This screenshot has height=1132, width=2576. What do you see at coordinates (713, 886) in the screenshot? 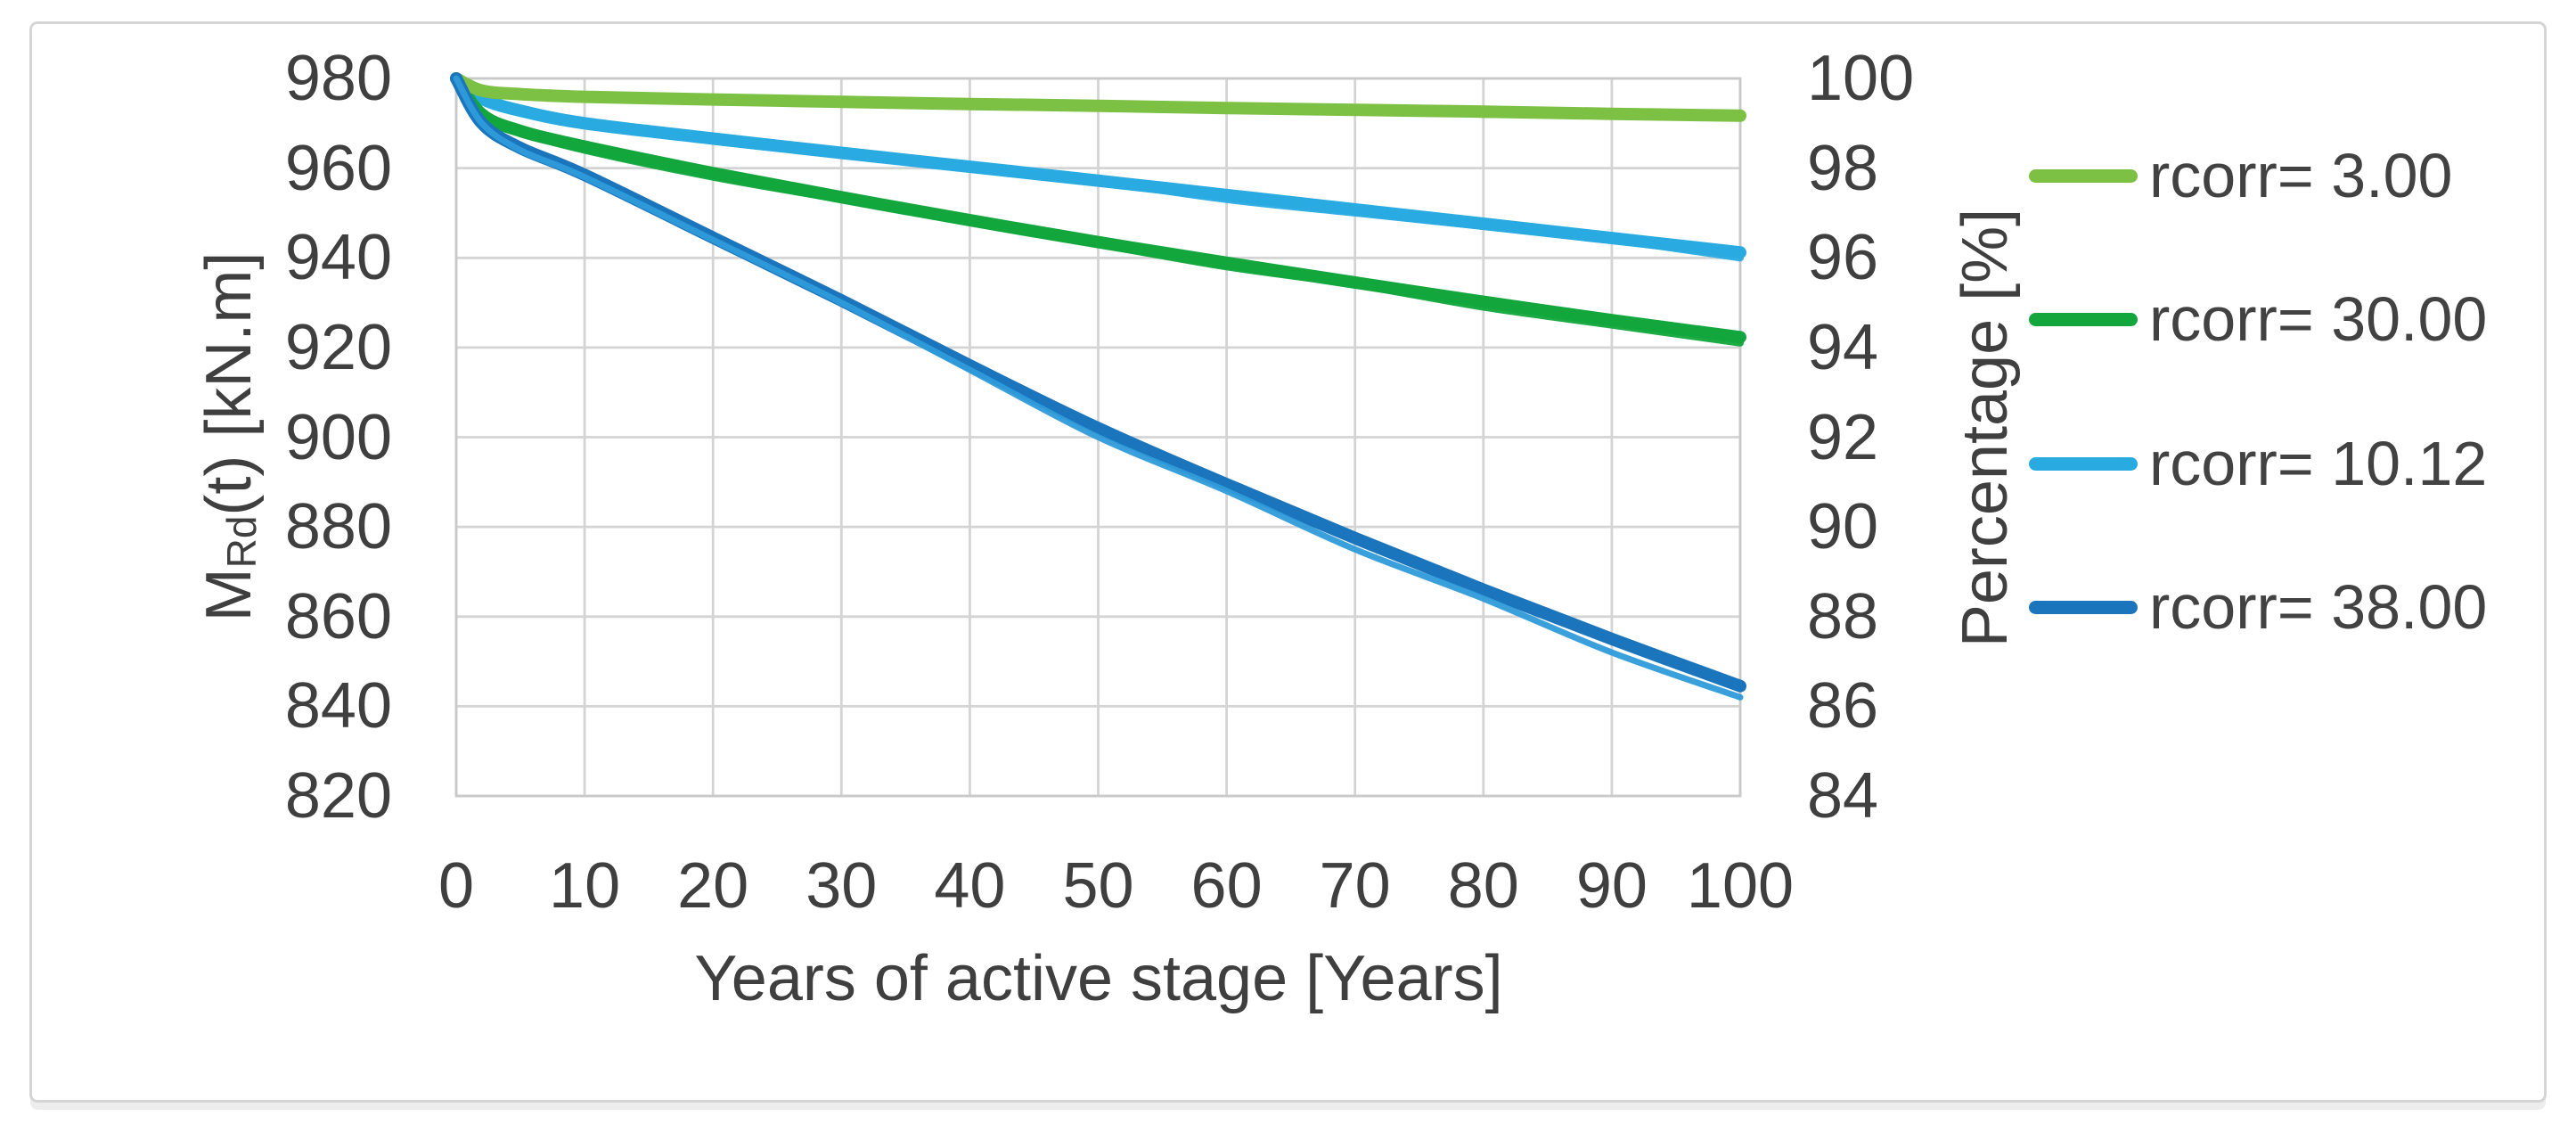
I see `x-tick-label: 20` at bounding box center [713, 886].